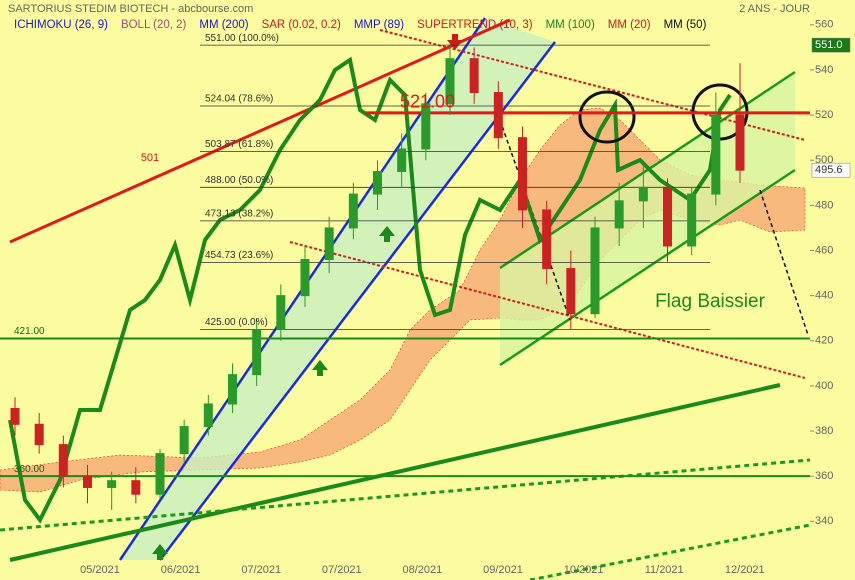 This screenshot has width=855, height=580. What do you see at coordinates (301, 25) in the screenshot?
I see `legend-entry: SAR (0.02, 0.2)` at bounding box center [301, 25].